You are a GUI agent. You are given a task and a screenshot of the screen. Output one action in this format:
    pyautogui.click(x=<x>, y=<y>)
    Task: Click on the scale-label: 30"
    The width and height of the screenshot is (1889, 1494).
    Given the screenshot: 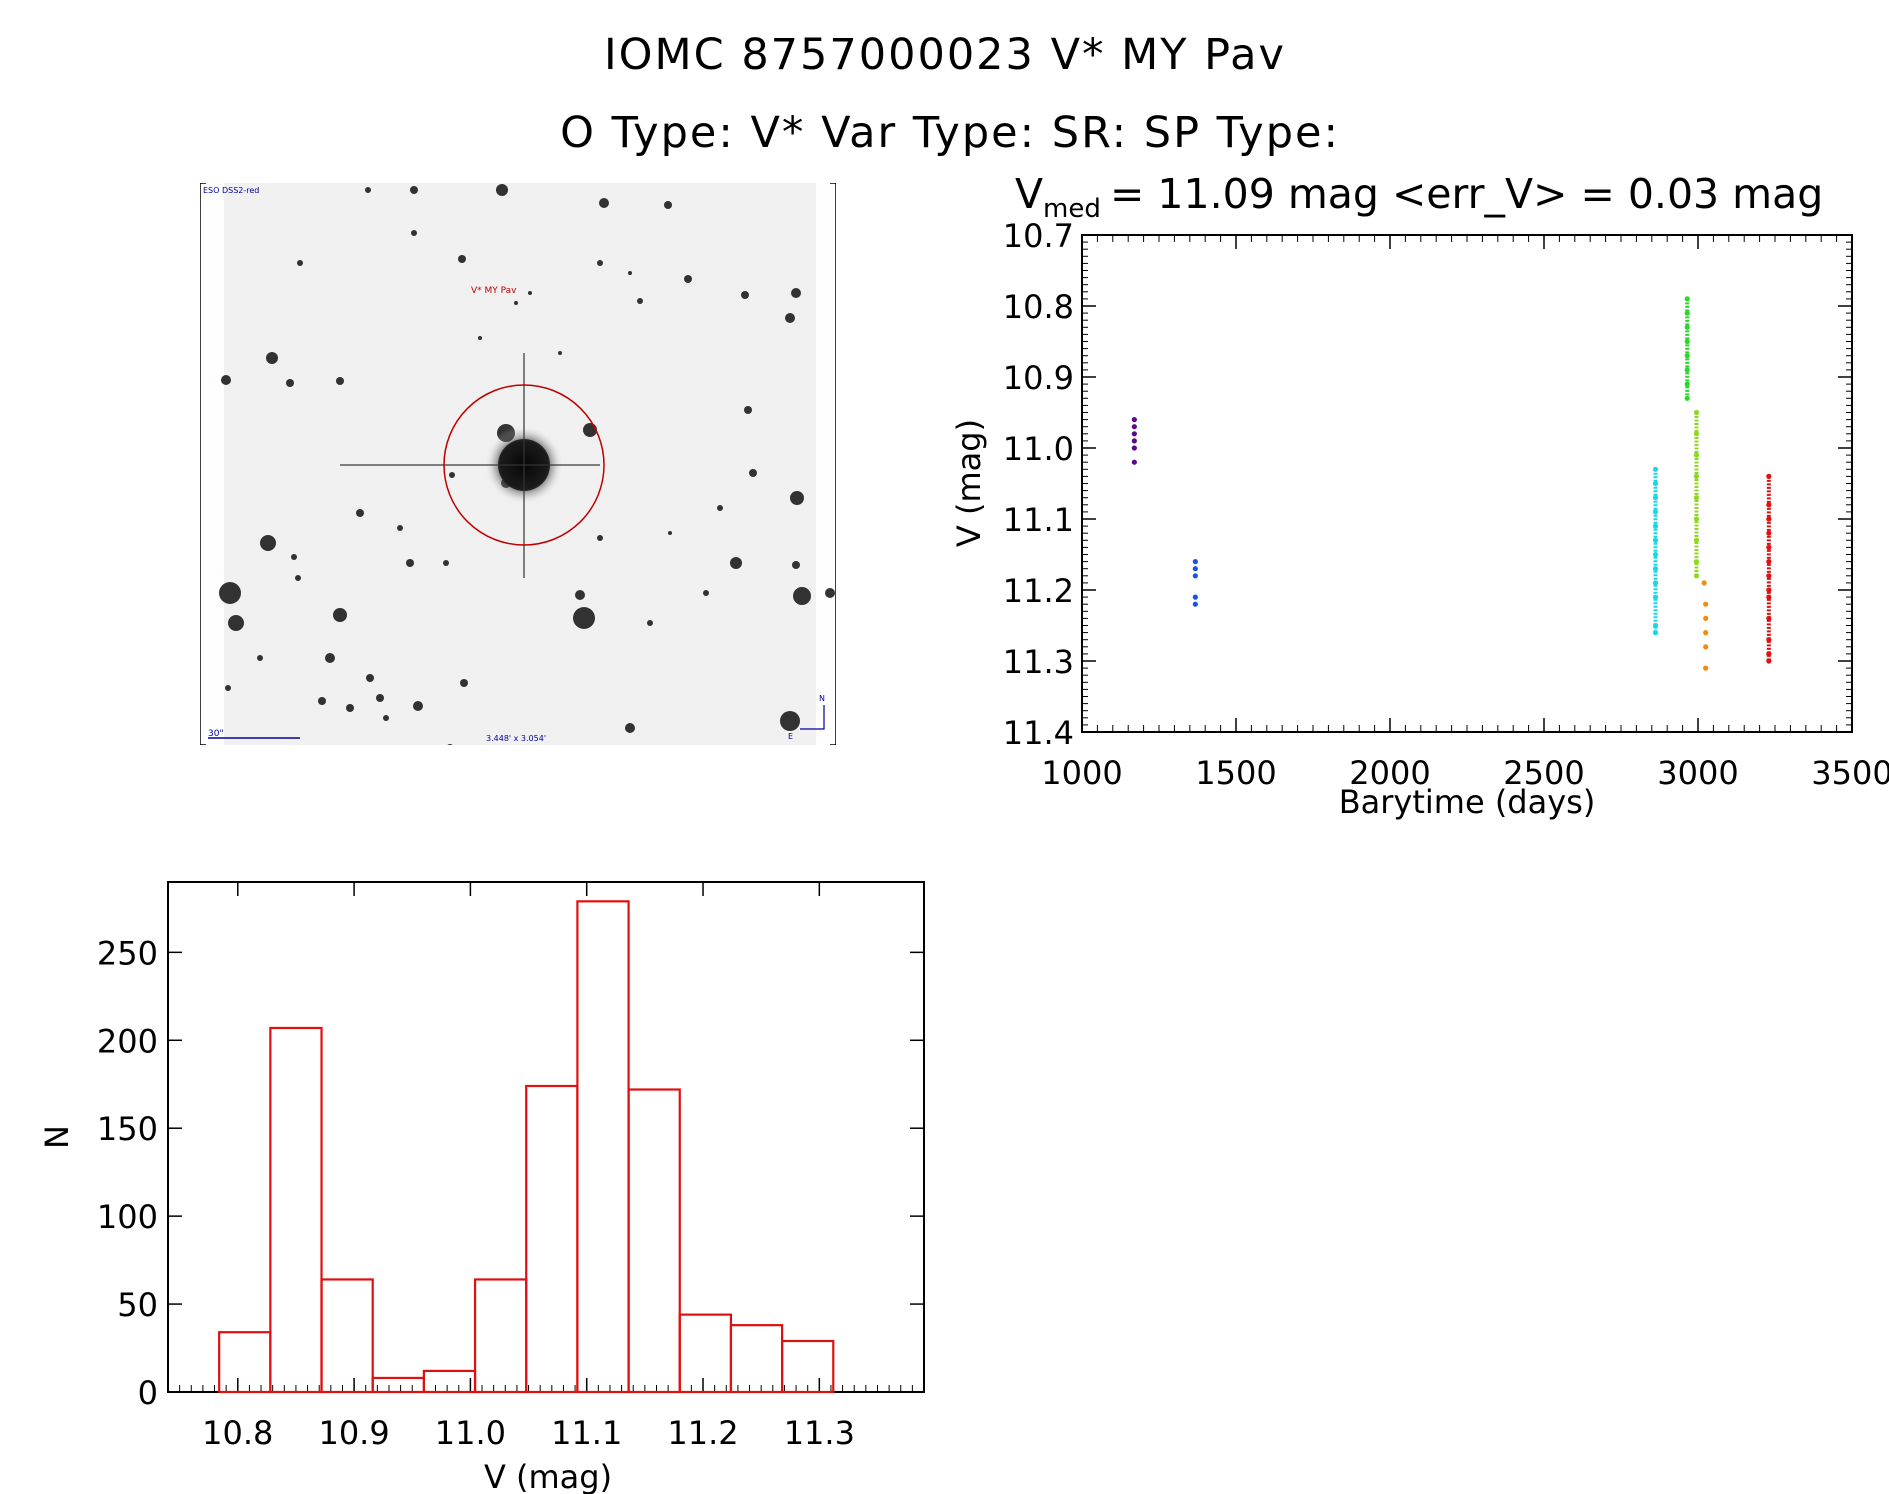 What is the action you would take?
    pyautogui.click(x=216, y=734)
    